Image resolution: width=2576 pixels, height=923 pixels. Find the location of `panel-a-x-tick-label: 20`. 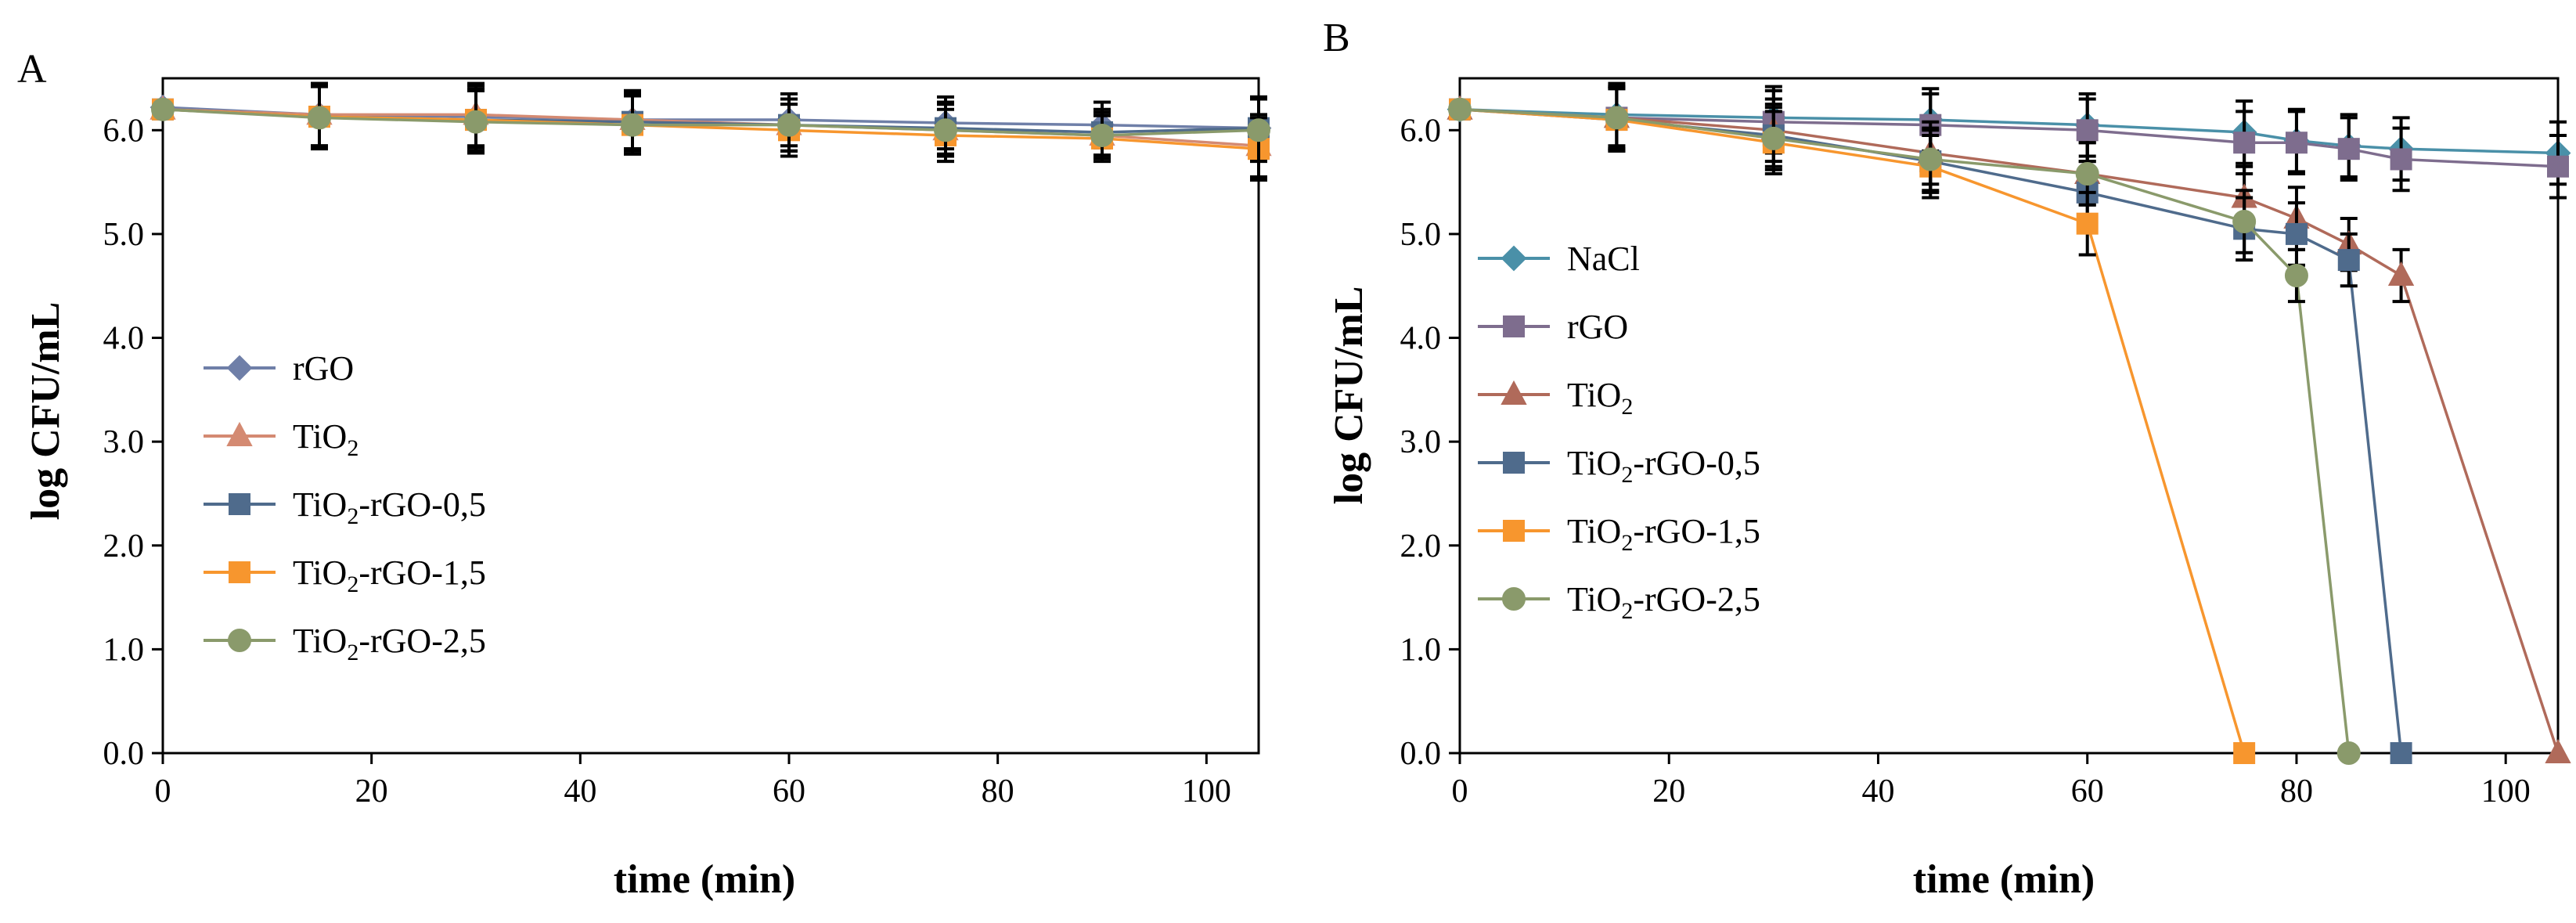

panel-a-x-tick-label: 20 is located at coordinates (371, 791).